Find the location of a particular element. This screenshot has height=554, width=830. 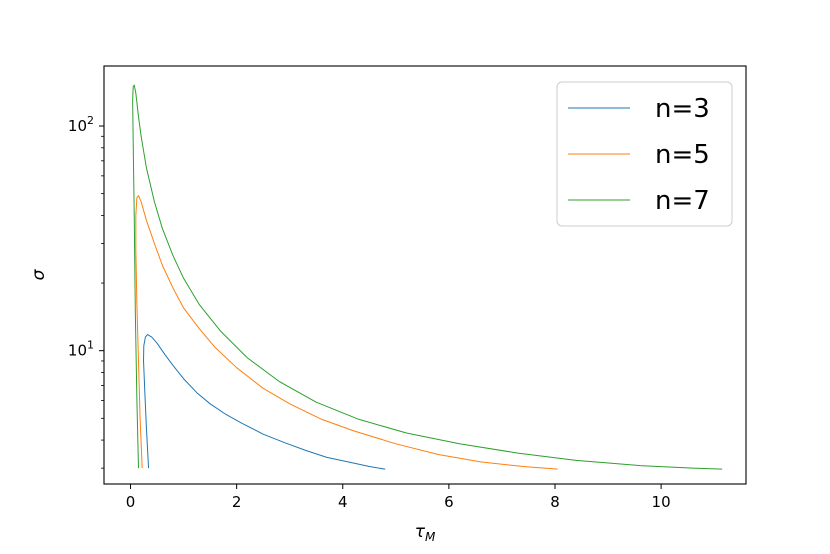

y-axis: 10¹ 10² is located at coordinates (86, 291).